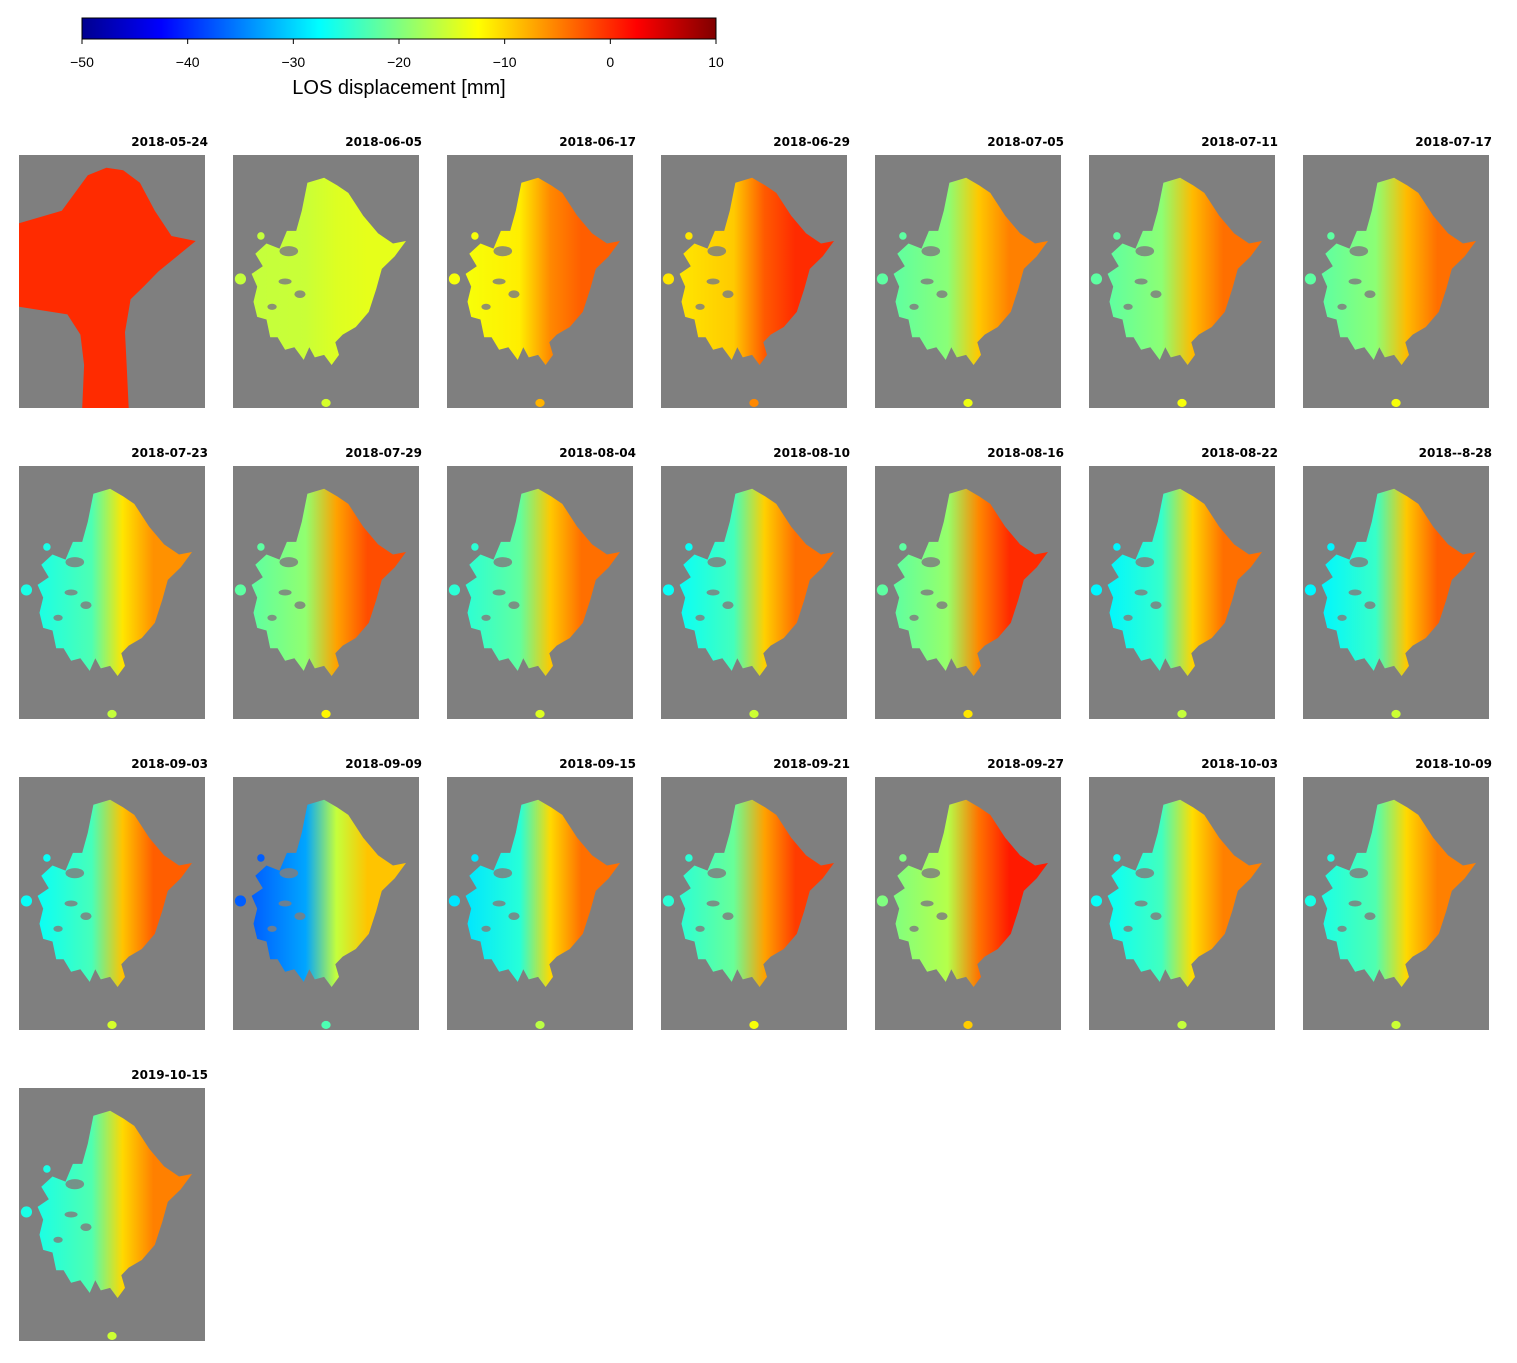  I want to click on panel-date-label: 2018-07-29, so click(383, 453).